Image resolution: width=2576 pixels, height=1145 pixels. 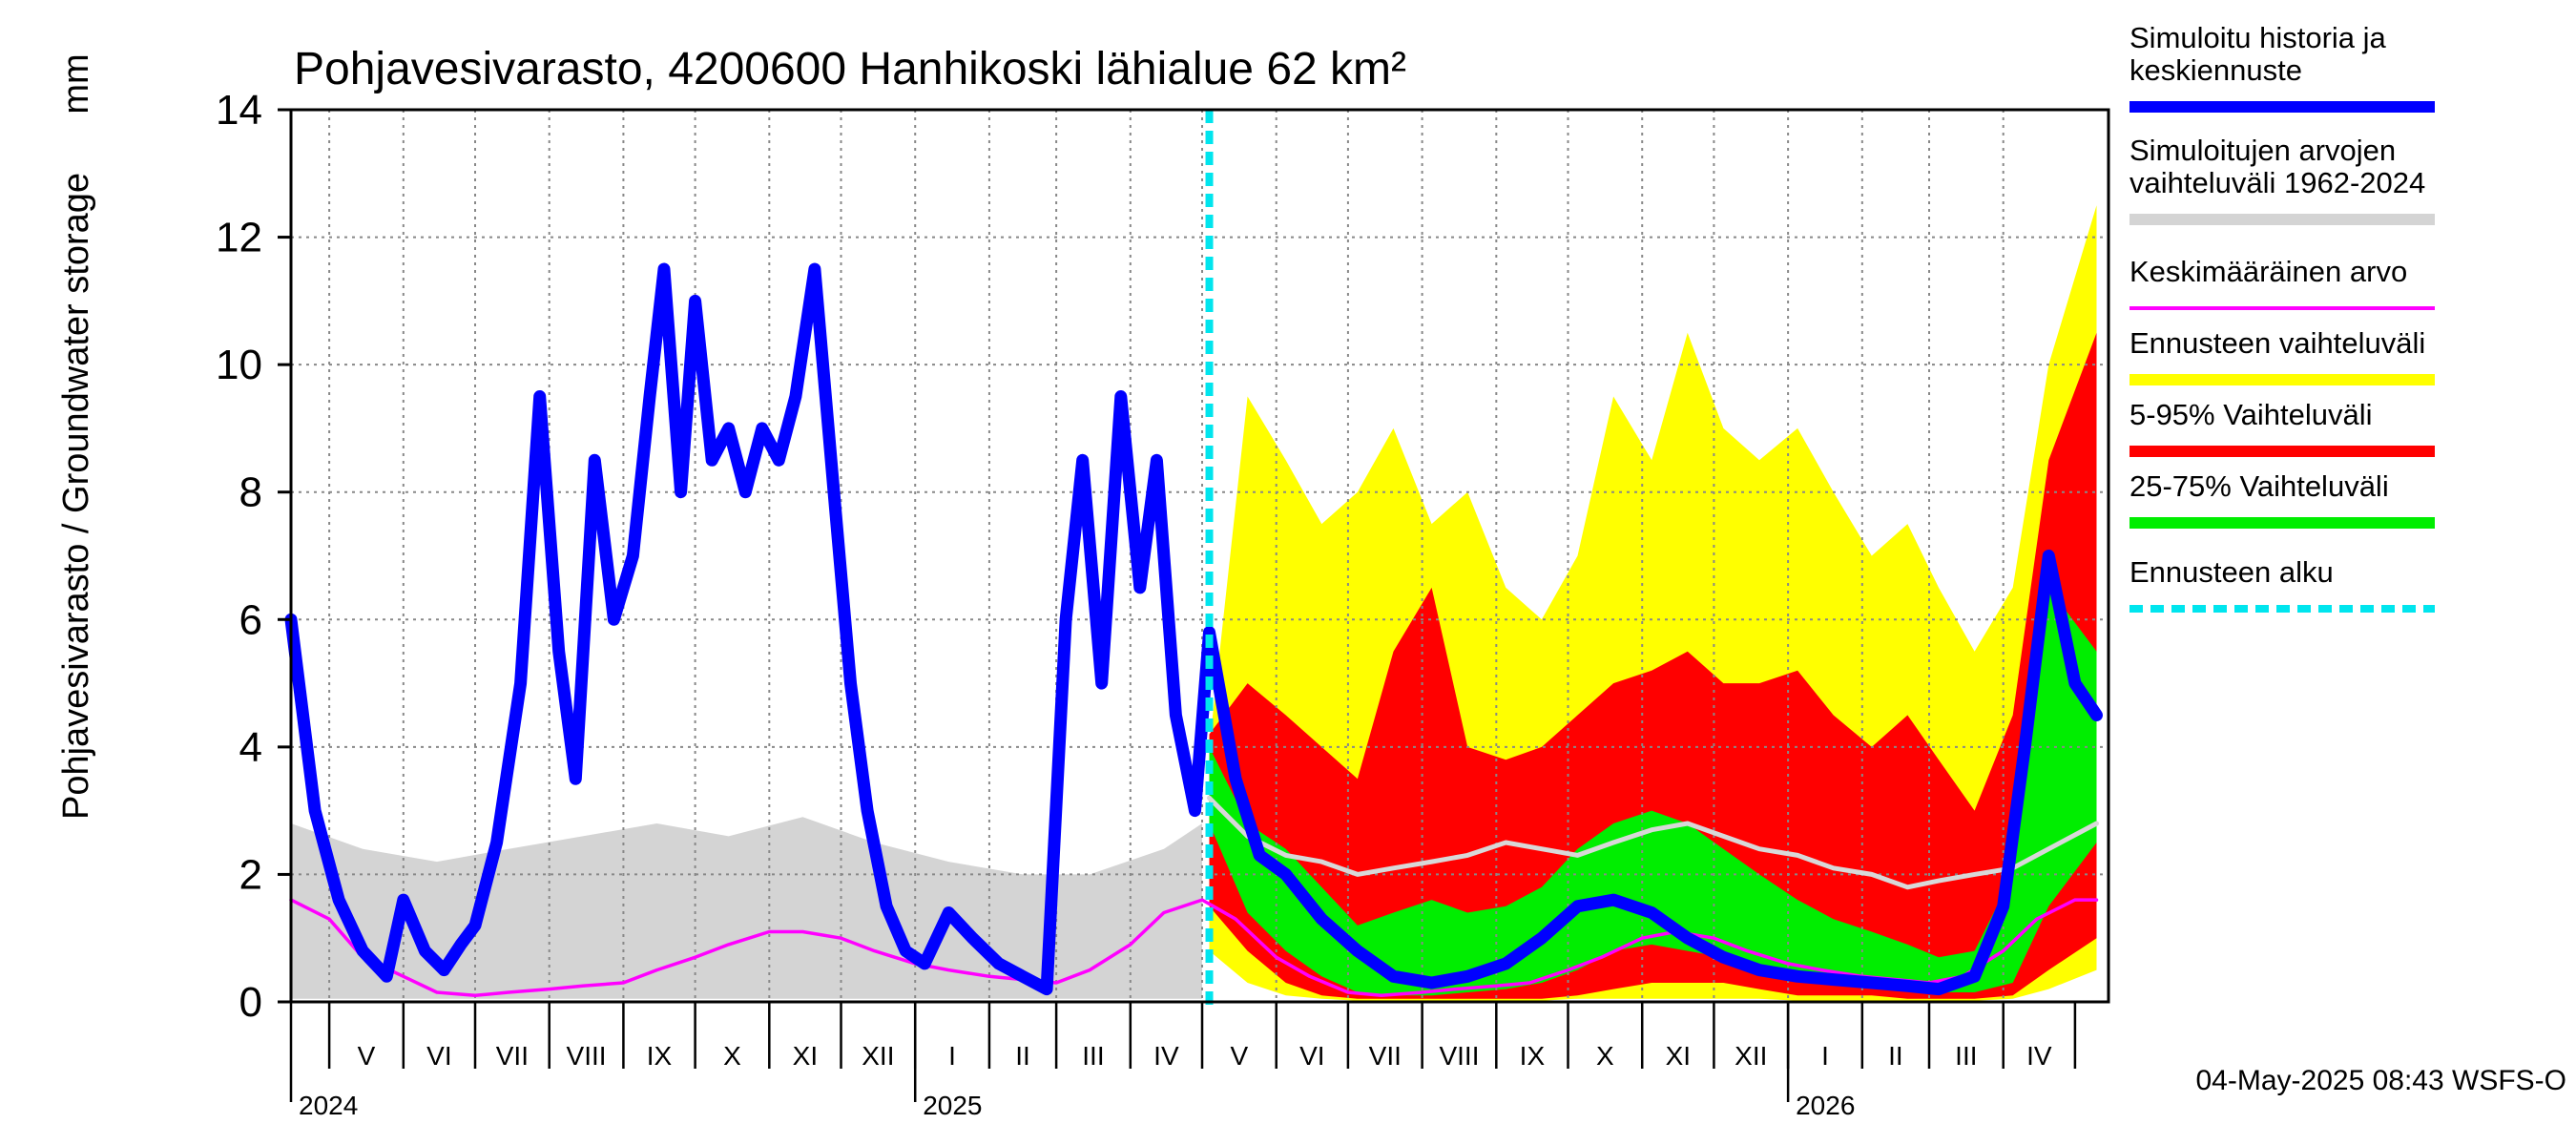 I want to click on y-tick-label: 0, so click(x=250, y=1003).